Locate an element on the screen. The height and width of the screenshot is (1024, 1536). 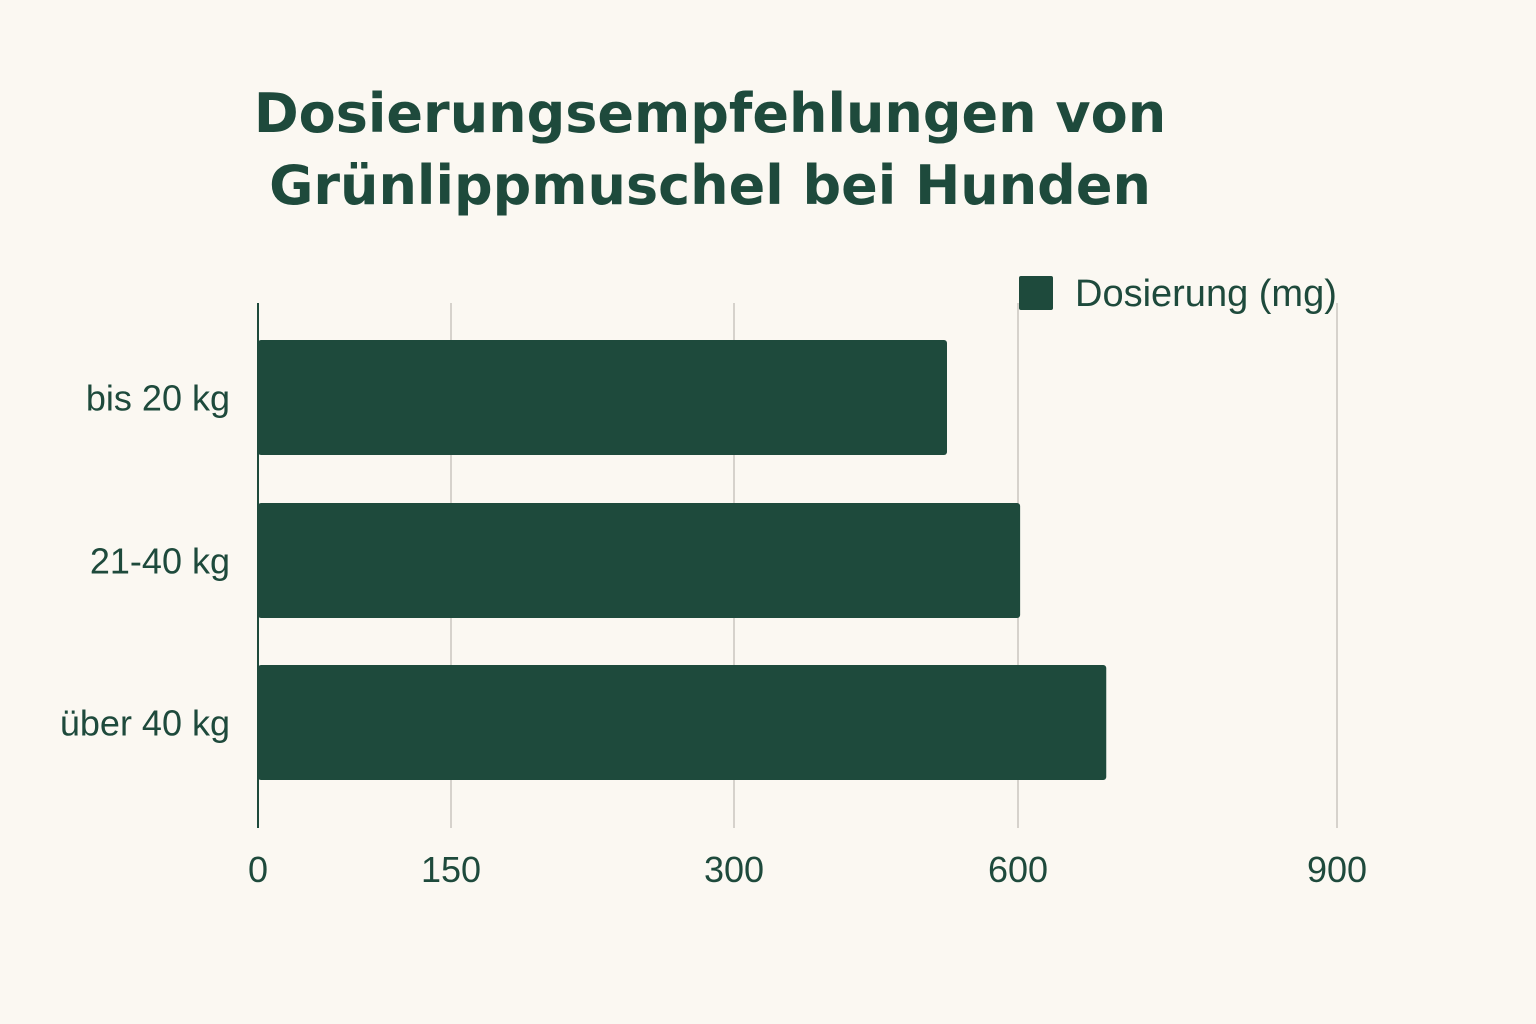
category-labels: bis 20 kg 21-40 kg über 40 kg is located at coordinates (145, 561).